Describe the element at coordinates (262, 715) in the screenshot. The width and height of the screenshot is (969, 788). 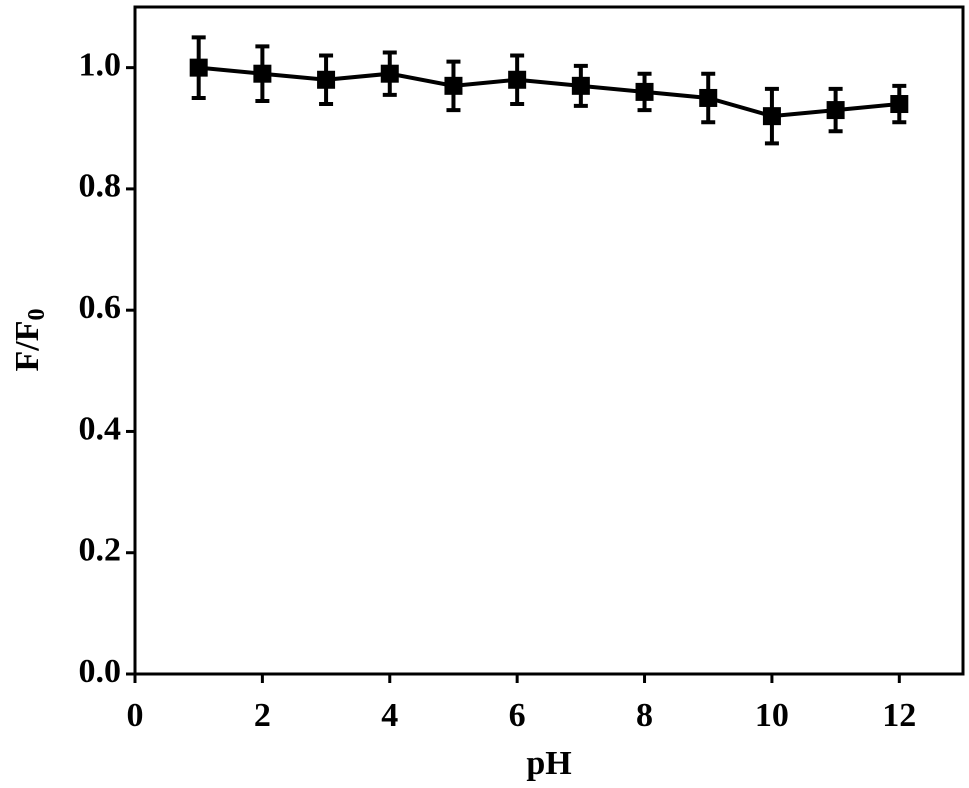
I see `x-tick-label: 2` at that location.